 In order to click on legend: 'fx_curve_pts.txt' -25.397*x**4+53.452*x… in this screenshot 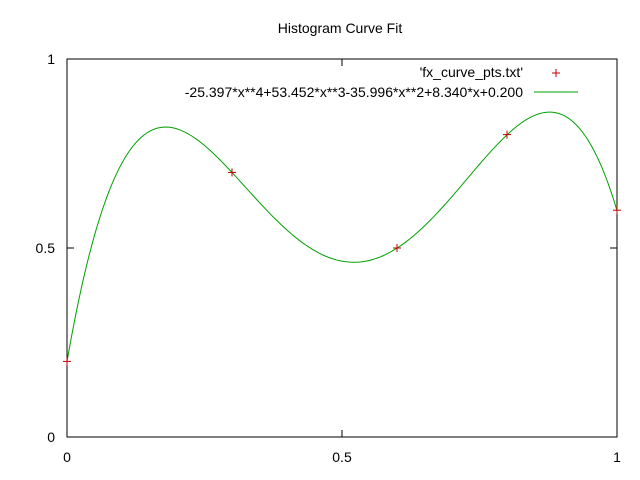, I will do `click(381, 82)`.